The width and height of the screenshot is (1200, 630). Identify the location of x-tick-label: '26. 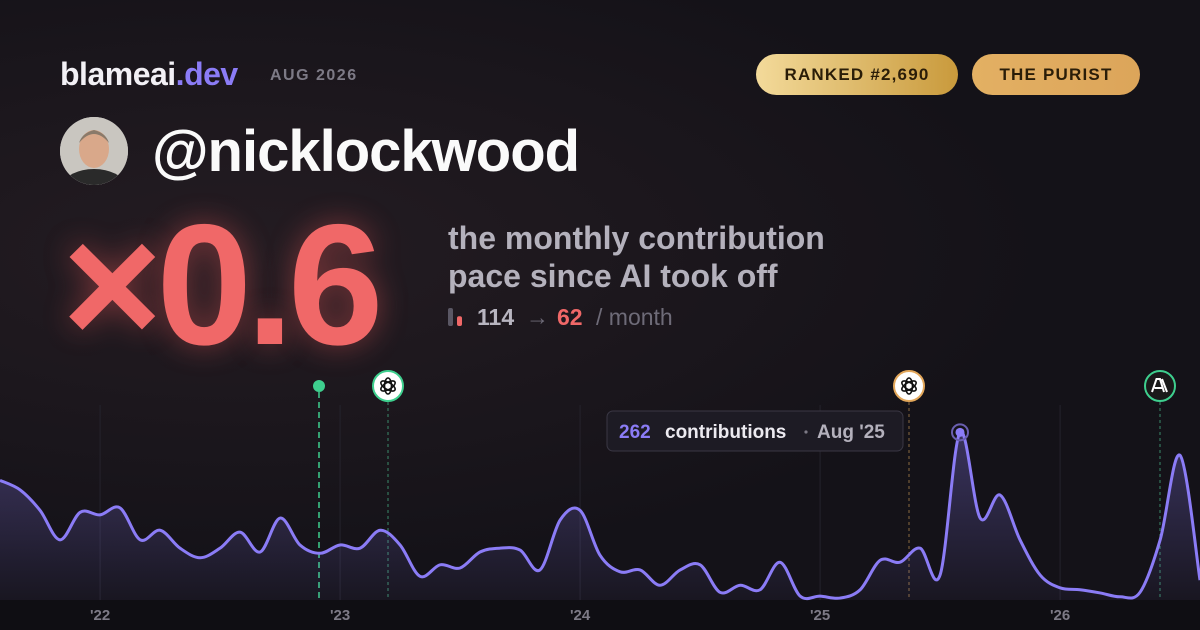
(1060, 615).